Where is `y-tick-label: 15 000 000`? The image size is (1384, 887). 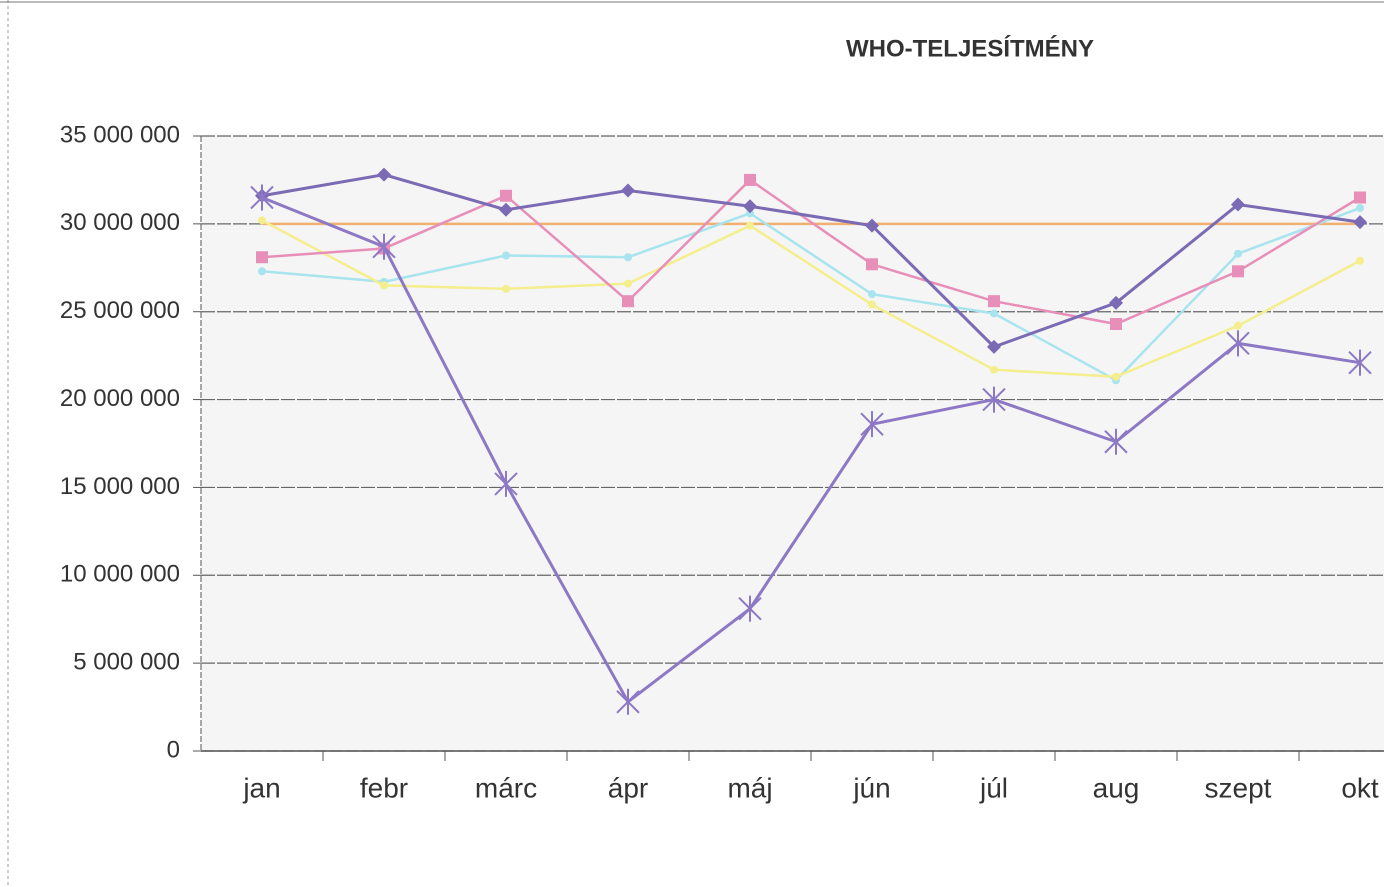 y-tick-label: 15 000 000 is located at coordinates (120, 486).